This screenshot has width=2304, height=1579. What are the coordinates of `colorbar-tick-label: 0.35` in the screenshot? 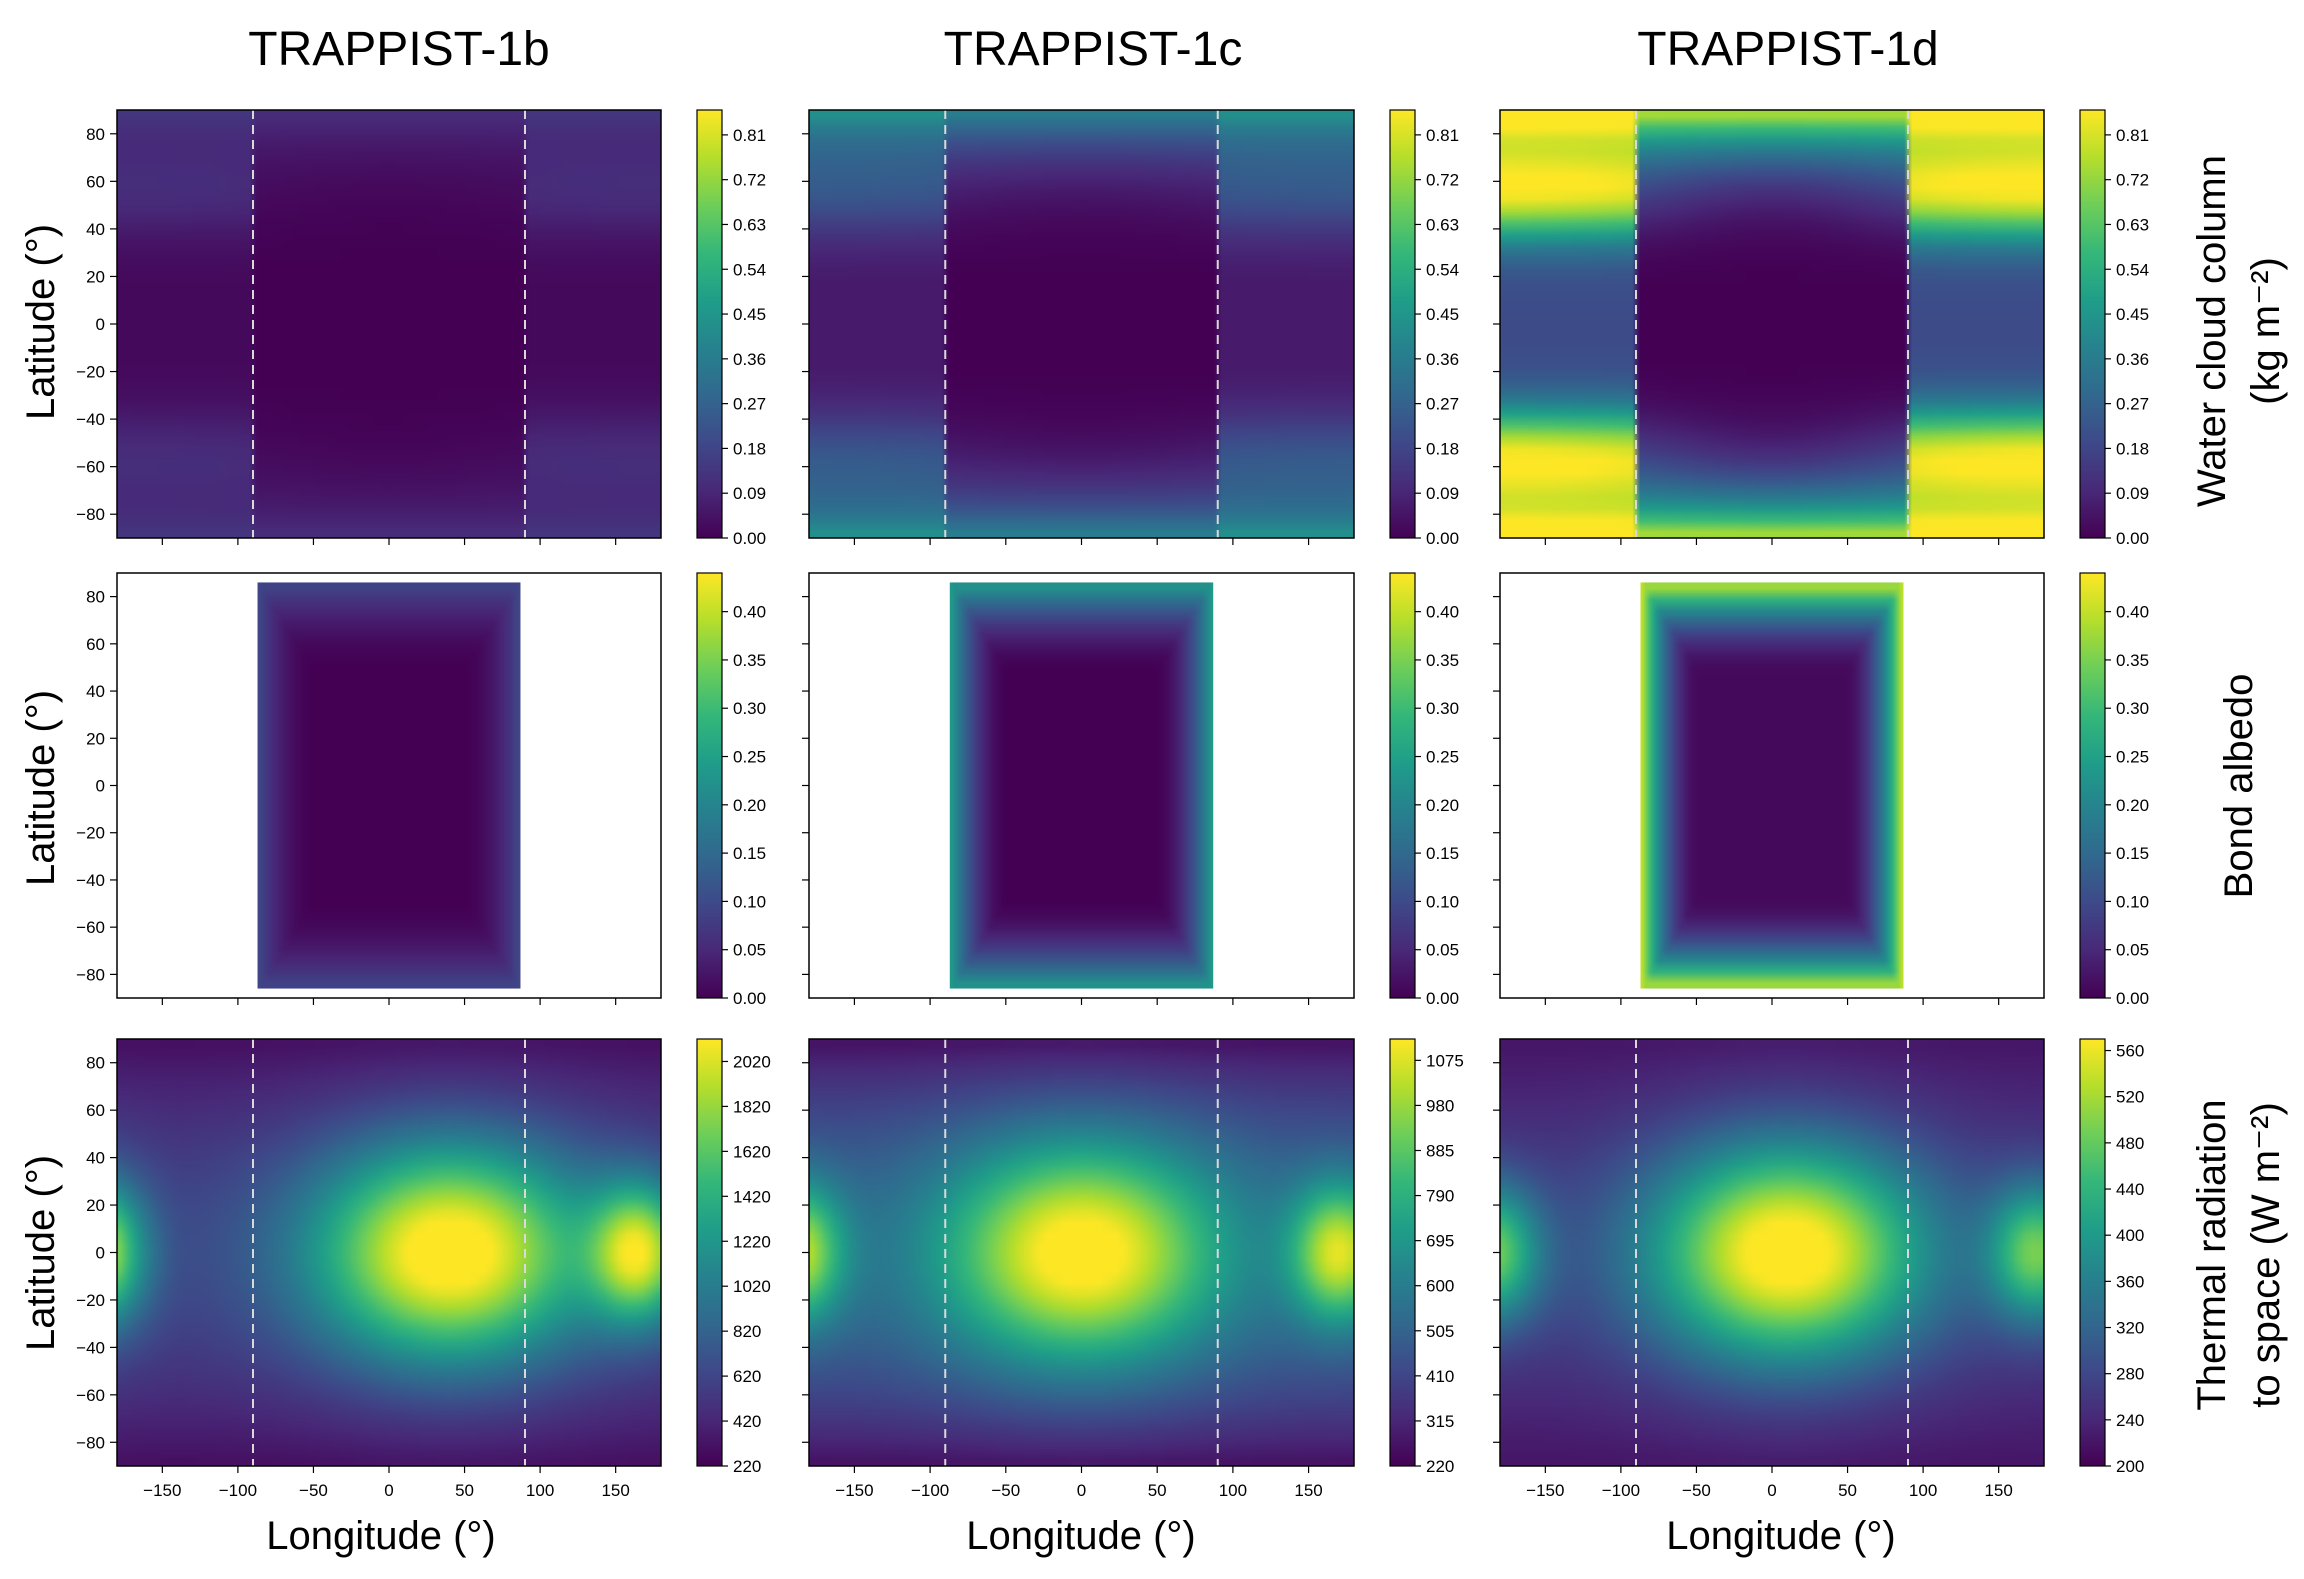 It's located at (1442, 660).